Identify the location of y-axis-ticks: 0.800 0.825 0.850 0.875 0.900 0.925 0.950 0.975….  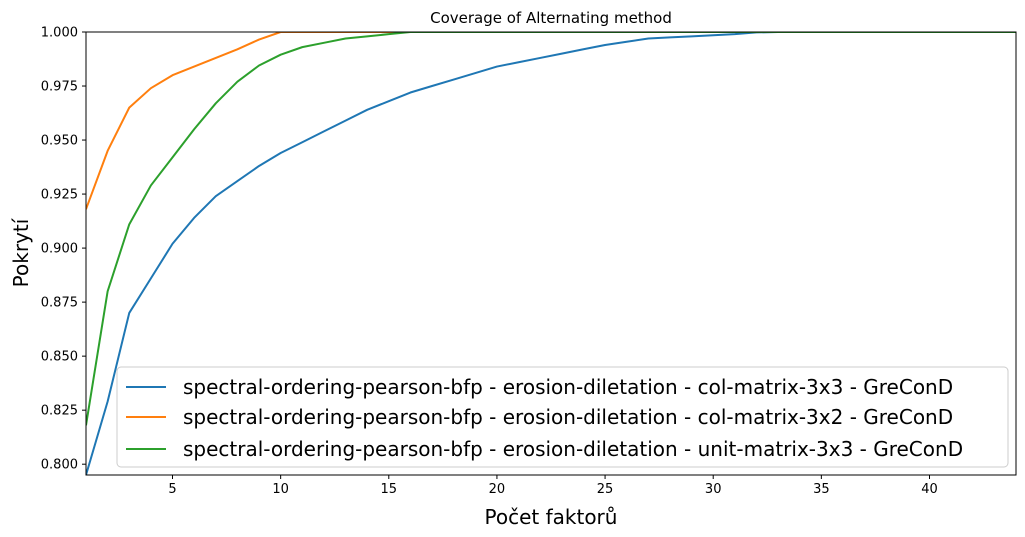
(63, 249).